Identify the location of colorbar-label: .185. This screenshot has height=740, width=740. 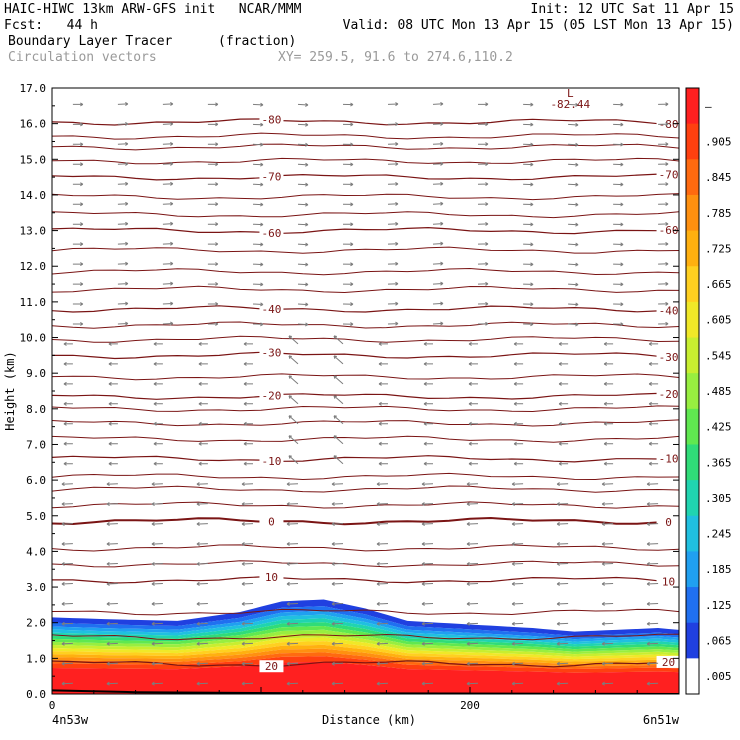
(718, 569).